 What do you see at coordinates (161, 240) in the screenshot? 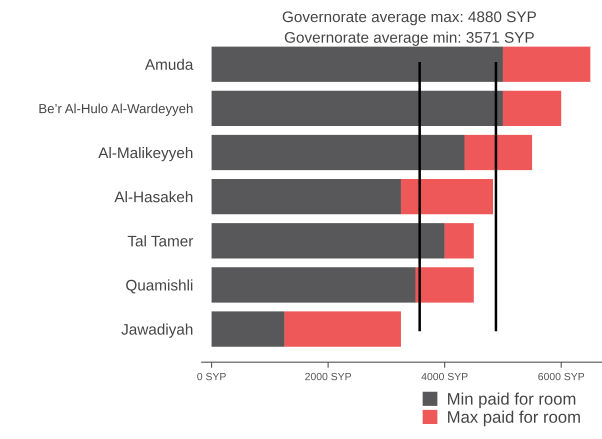
I see `y-tick-label: Tal Tamer` at bounding box center [161, 240].